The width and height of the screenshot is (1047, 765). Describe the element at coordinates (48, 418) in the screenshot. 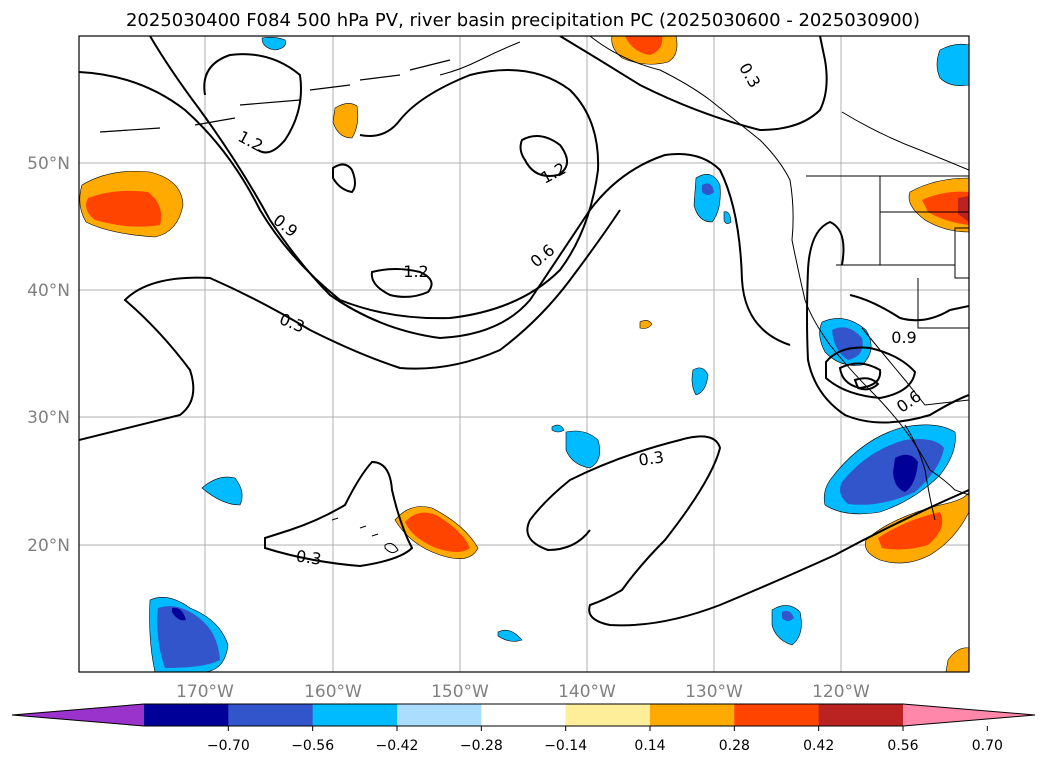

I see `lat-tick: 30°N` at that location.